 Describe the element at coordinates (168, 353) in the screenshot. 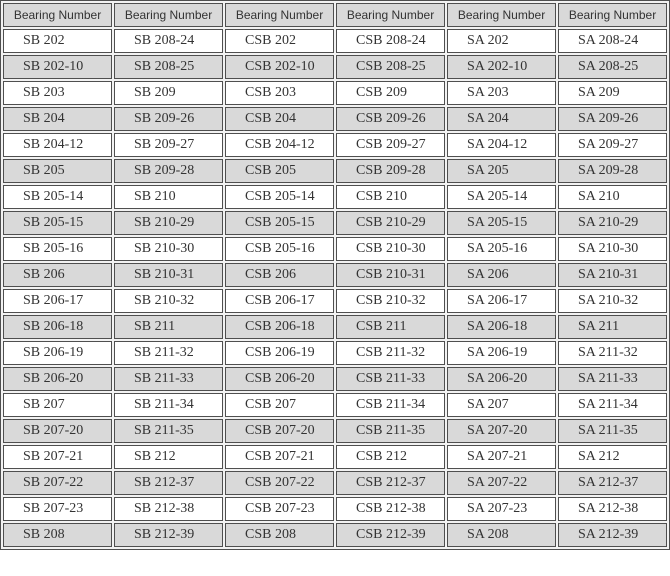

I see `bearing-number-cell: SB 211-32` at that location.